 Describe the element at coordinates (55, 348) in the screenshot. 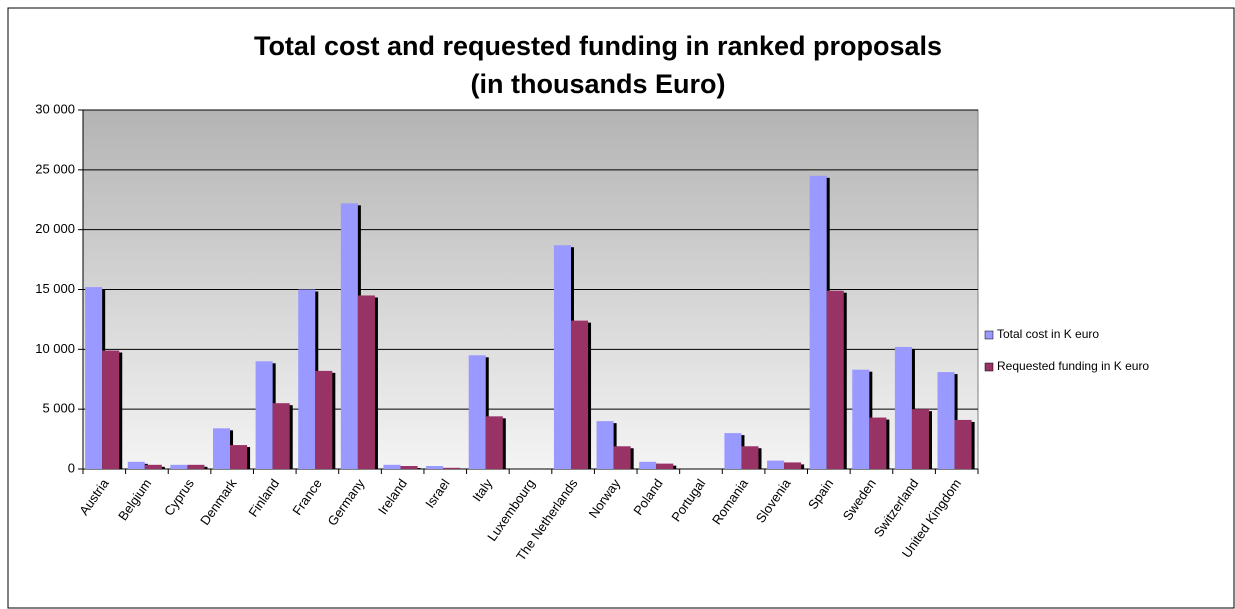

I see `y-tick-label: 10 000` at that location.